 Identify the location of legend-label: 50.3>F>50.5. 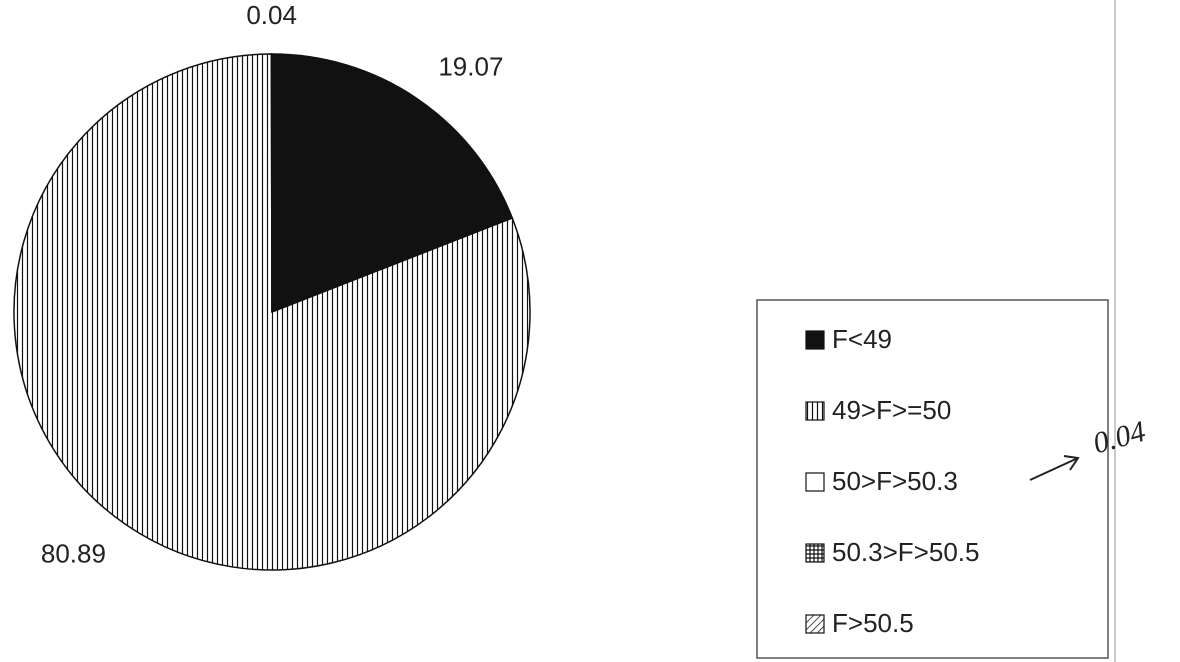
(905, 552).